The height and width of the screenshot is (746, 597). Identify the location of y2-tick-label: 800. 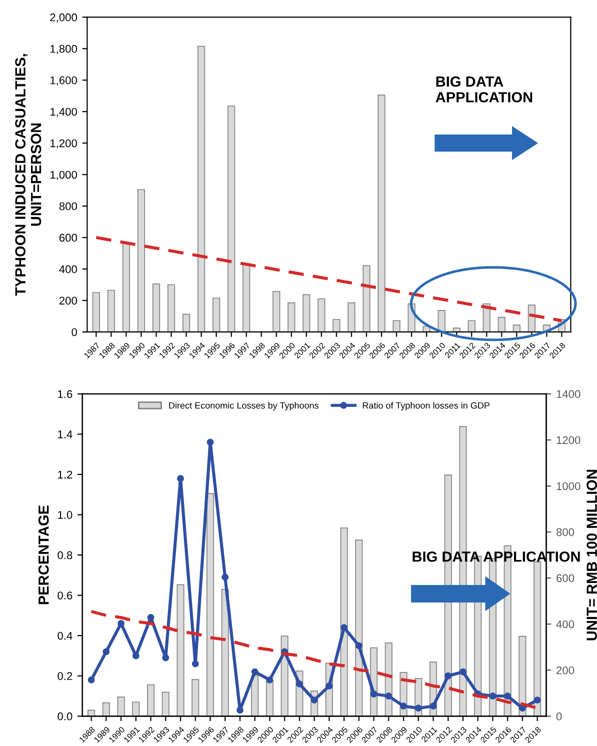
(565, 532).